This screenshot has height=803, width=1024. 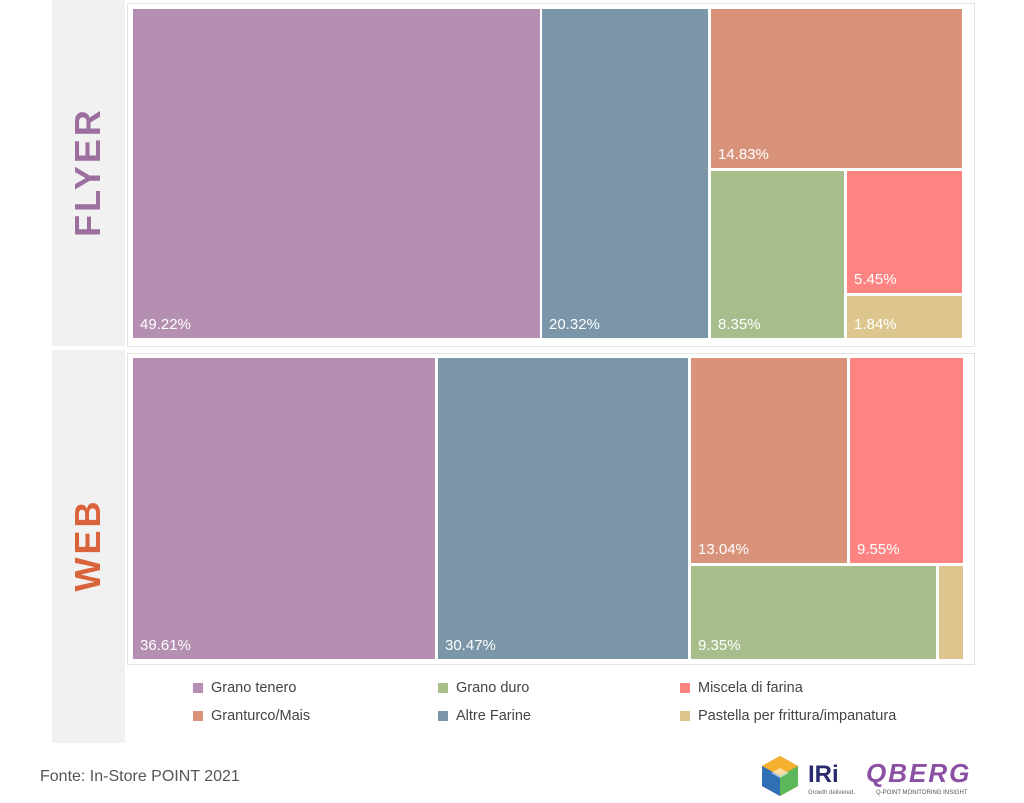 What do you see at coordinates (165, 324) in the screenshot?
I see `tile-value-label: 49.22%` at bounding box center [165, 324].